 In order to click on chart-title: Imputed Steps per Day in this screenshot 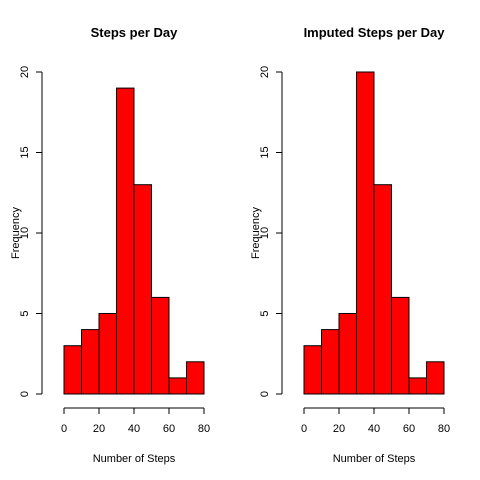, I will do `click(375, 32)`.